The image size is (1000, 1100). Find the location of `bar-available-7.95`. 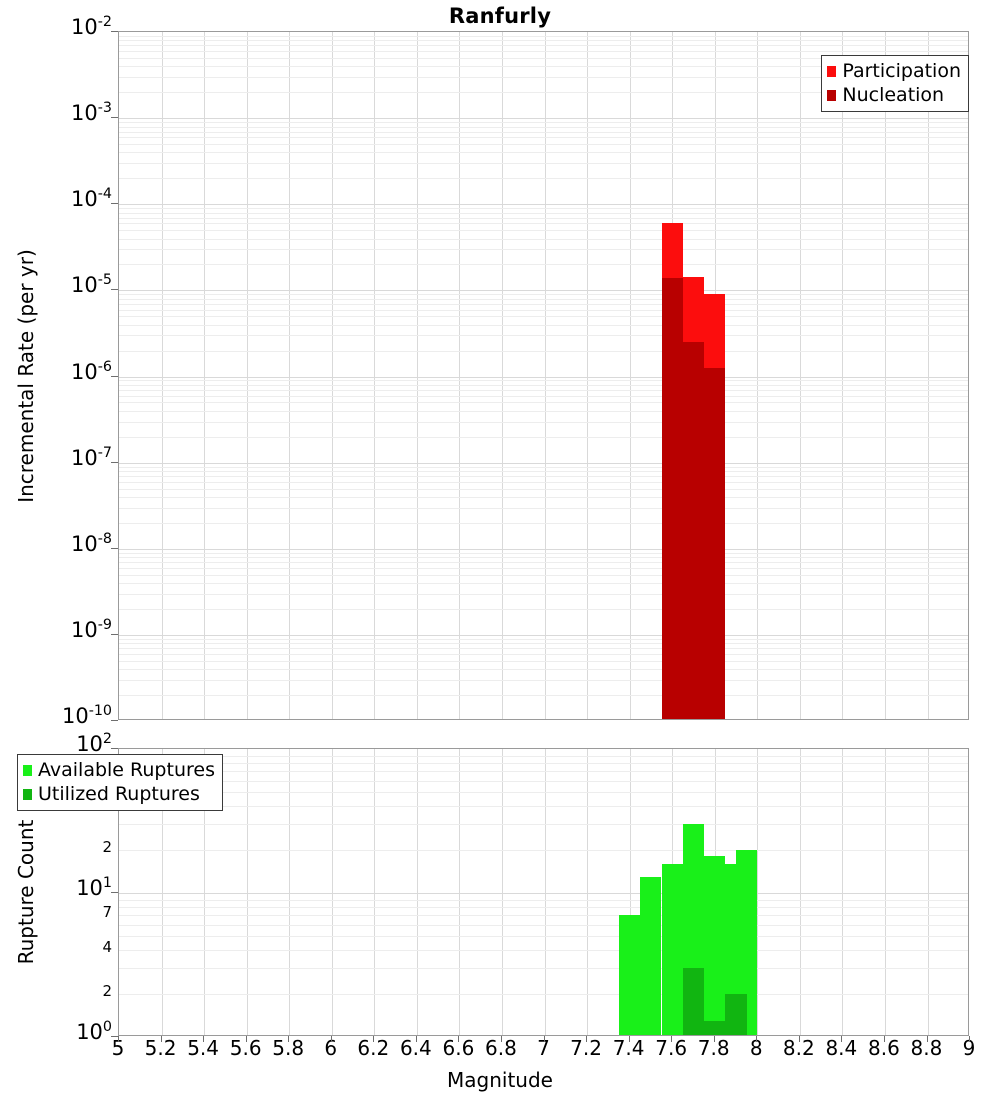

bar-available-7.95 is located at coordinates (747, 942).